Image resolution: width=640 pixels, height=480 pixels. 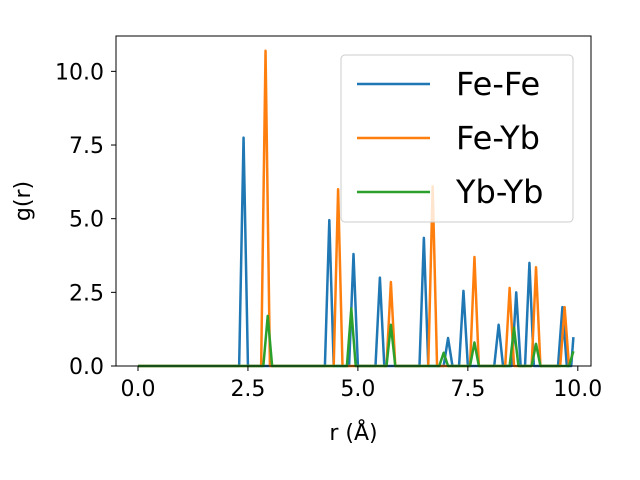 I want to click on legend: Fe-Fe Fe-Yb Yb-Yb, so click(x=457, y=138).